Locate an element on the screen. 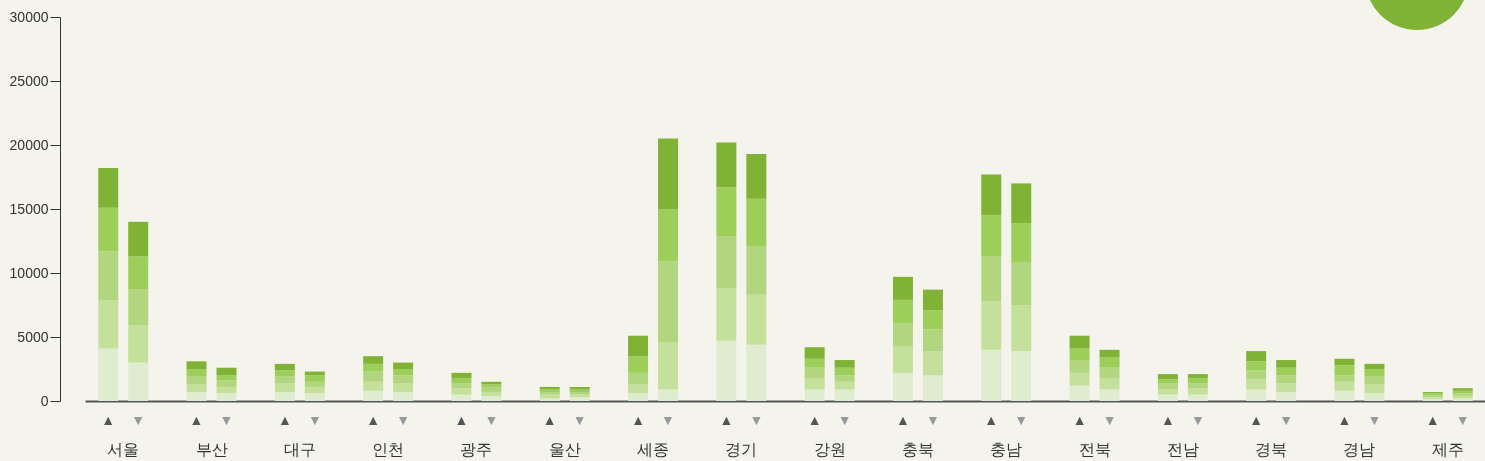  y-tick-label: 5000 is located at coordinates (33, 336).